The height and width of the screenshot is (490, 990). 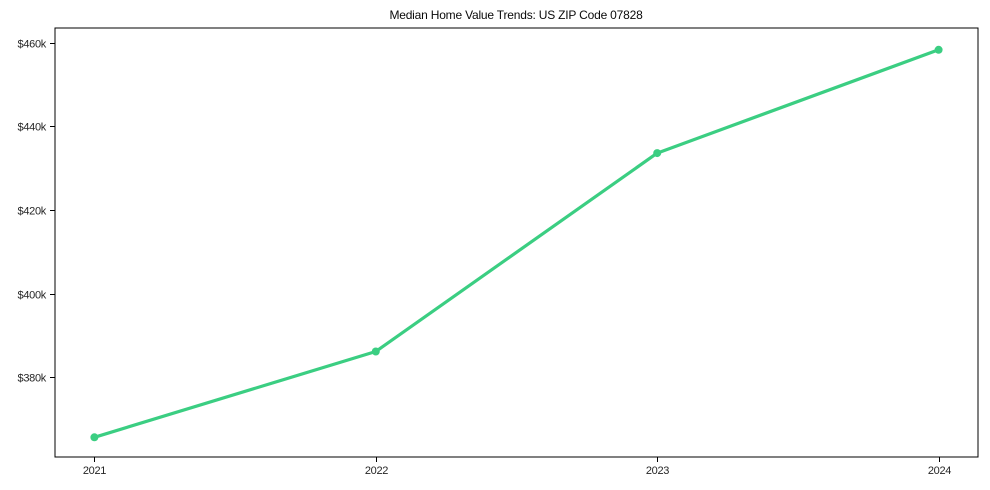 What do you see at coordinates (32, 296) in the screenshot?
I see `y-tick-label: $400k` at bounding box center [32, 296].